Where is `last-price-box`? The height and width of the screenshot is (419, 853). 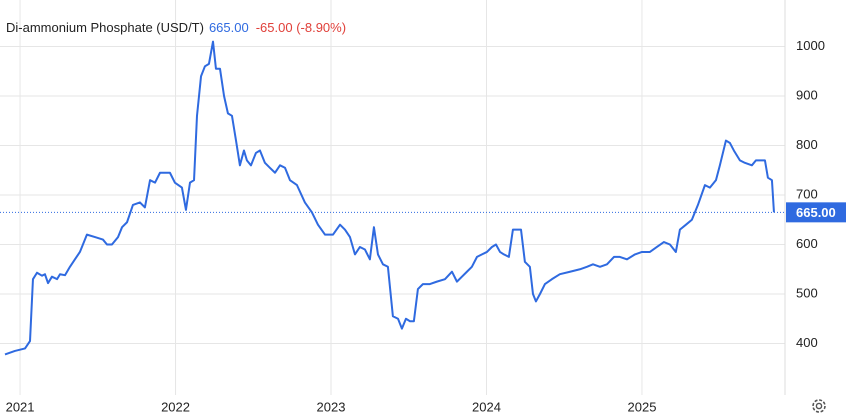
last-price-box is located at coordinates (816, 212).